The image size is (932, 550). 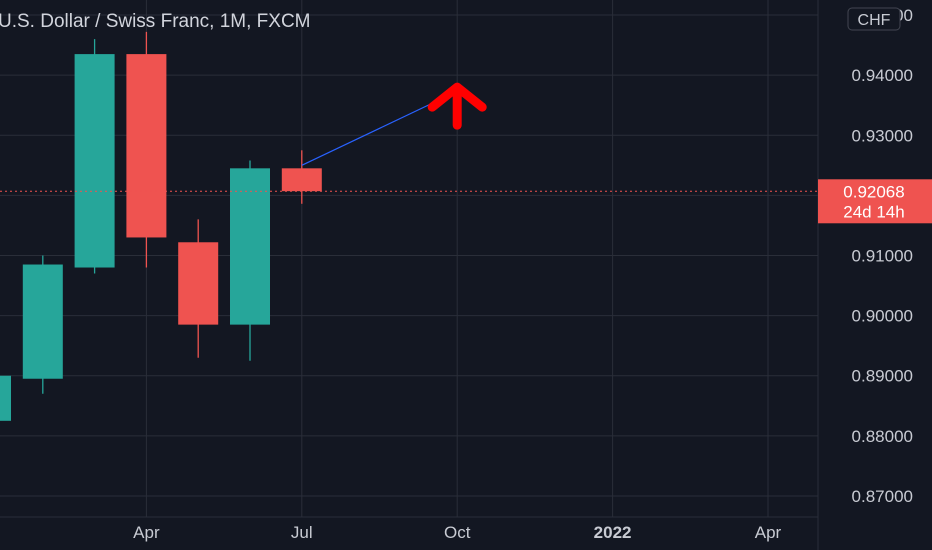 What do you see at coordinates (873, 191) in the screenshot?
I see `current-price-value: 0.92068` at bounding box center [873, 191].